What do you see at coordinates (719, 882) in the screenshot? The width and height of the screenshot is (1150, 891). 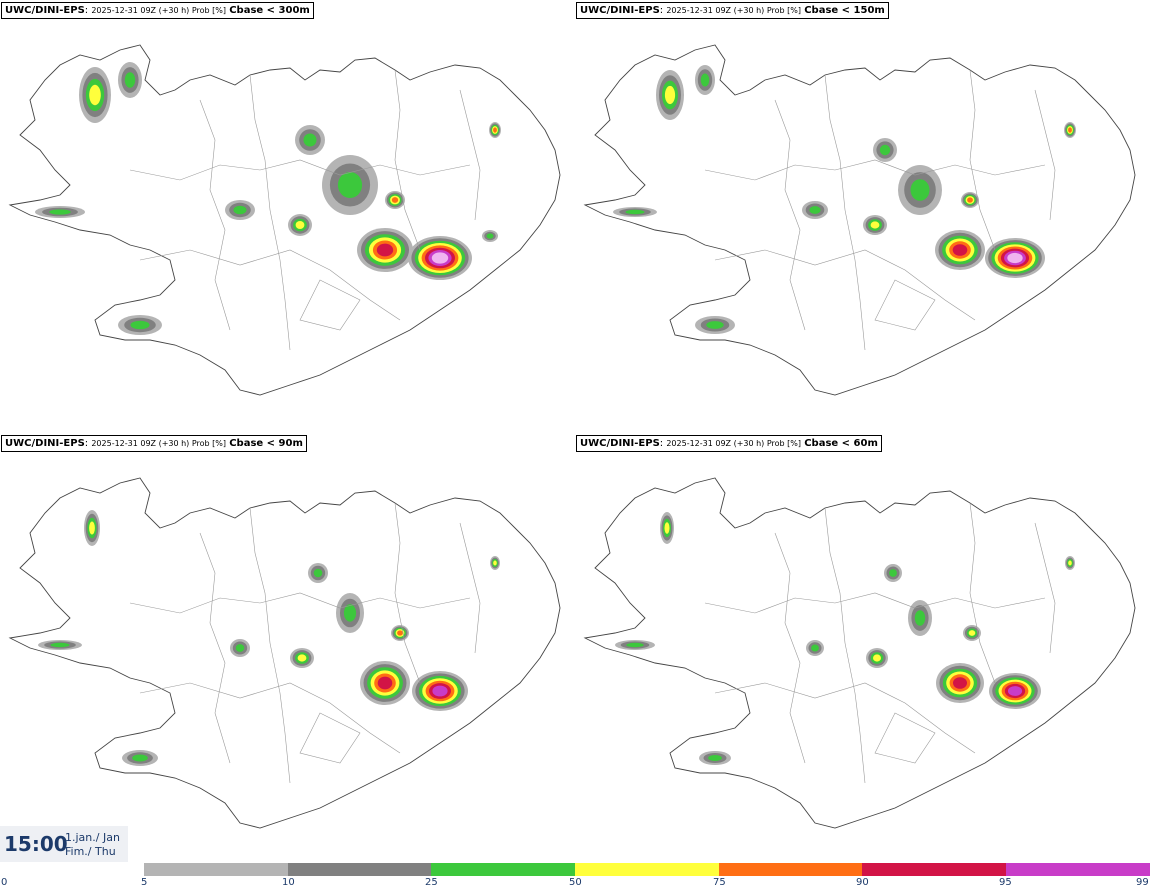 I see `colorbar-tick-75: 75` at bounding box center [719, 882].